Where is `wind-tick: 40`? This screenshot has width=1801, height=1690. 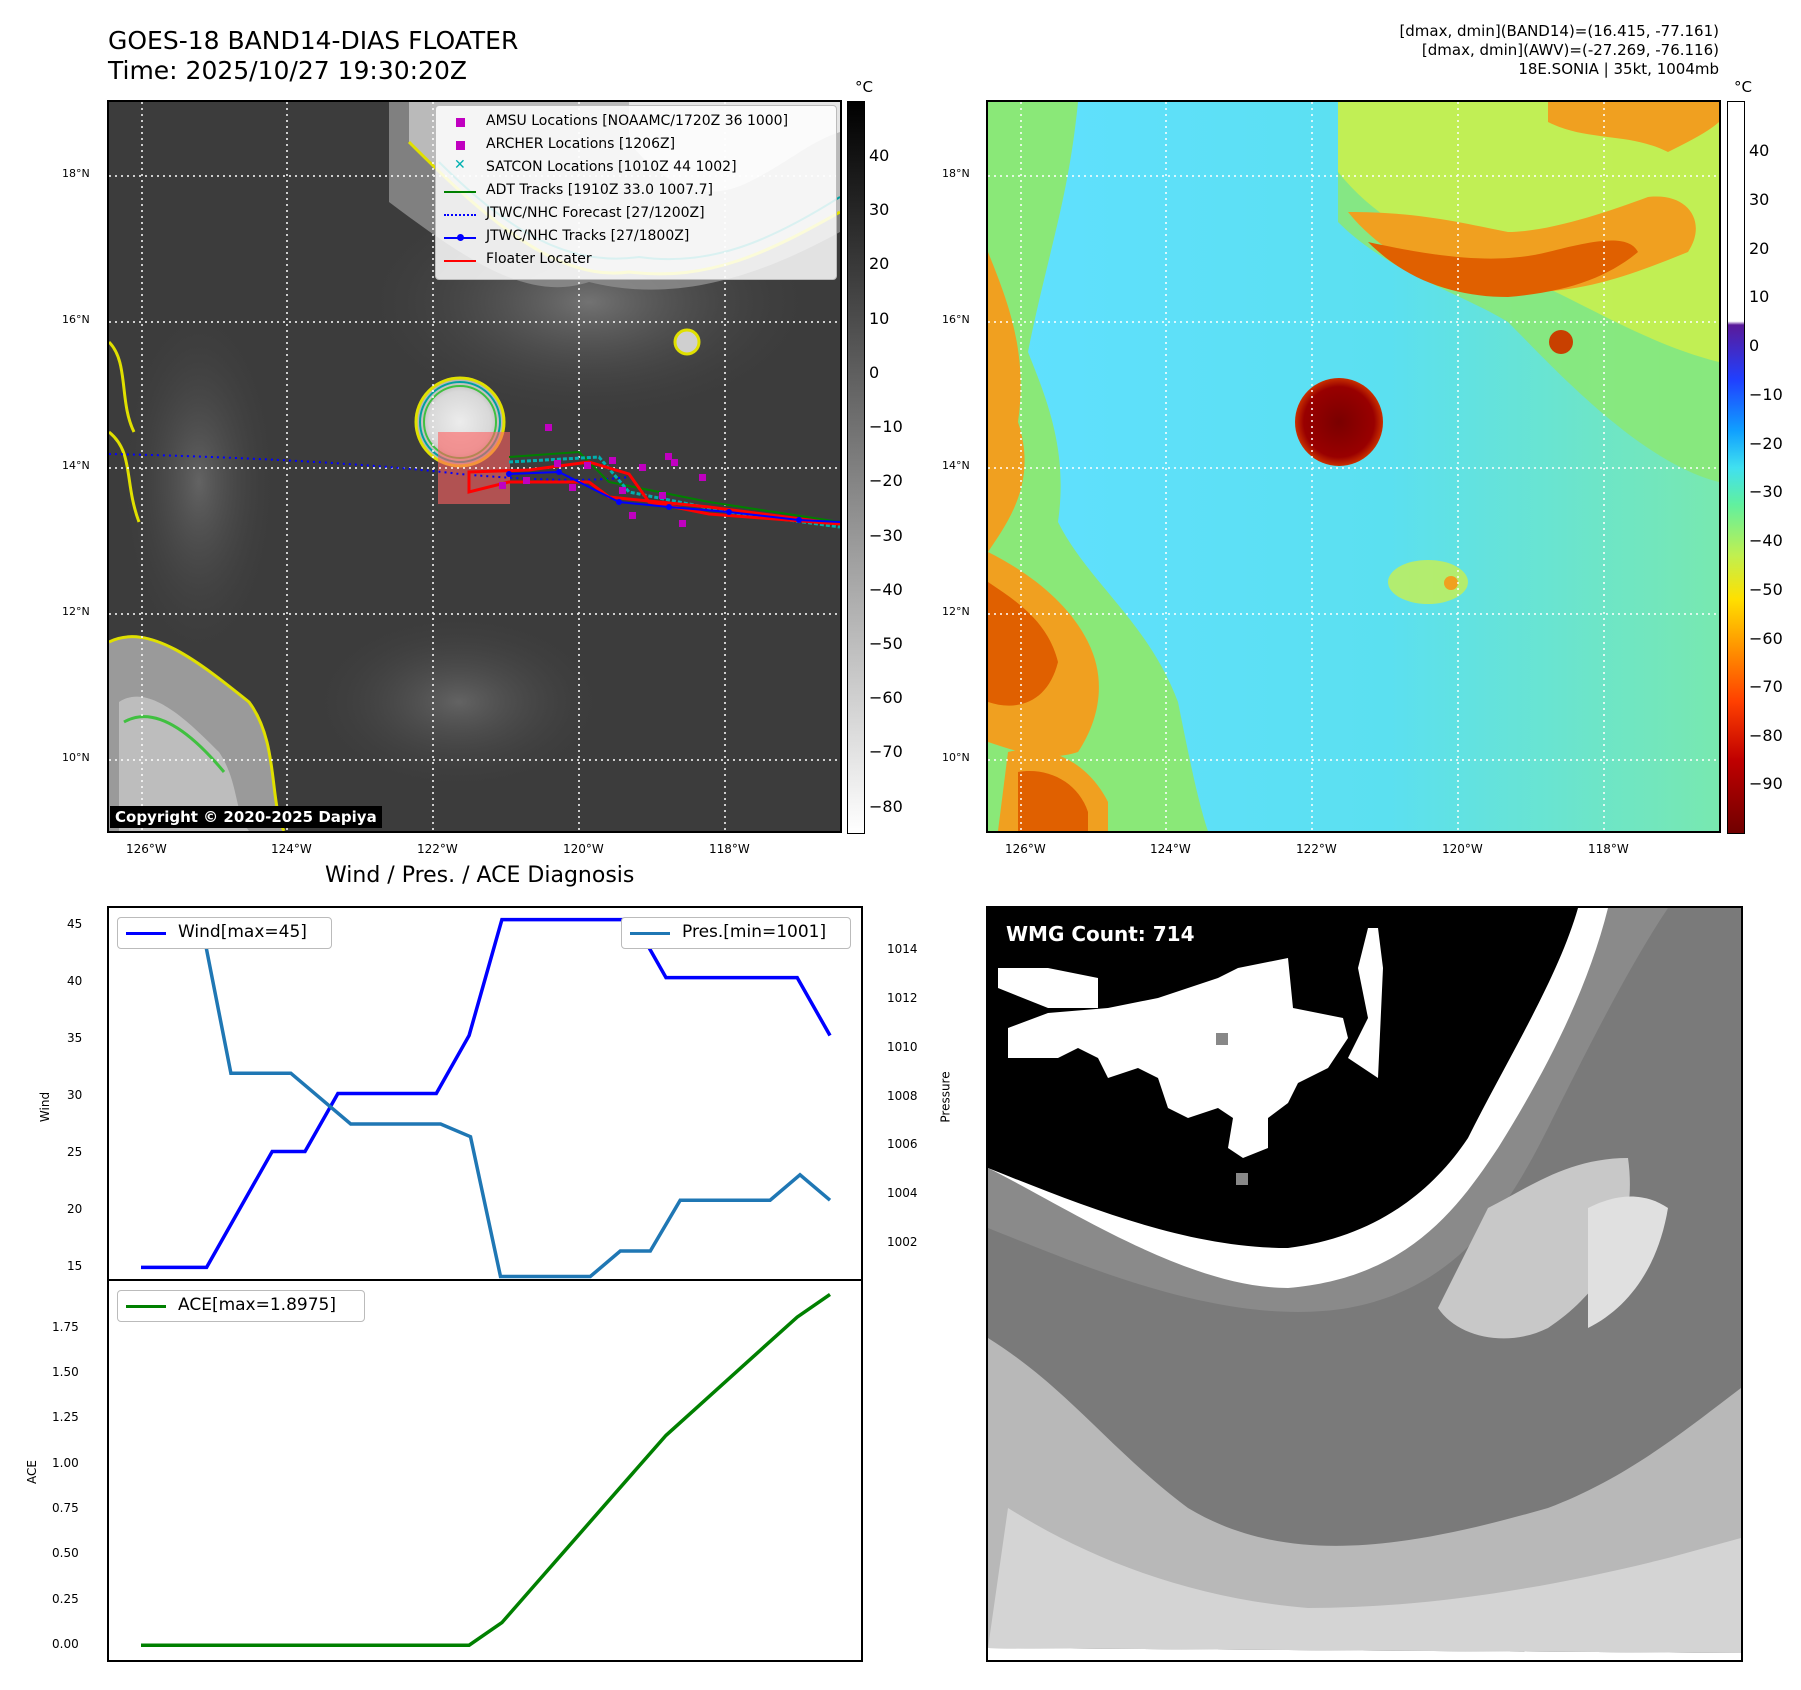
wind-tick: 40 is located at coordinates (75, 981).